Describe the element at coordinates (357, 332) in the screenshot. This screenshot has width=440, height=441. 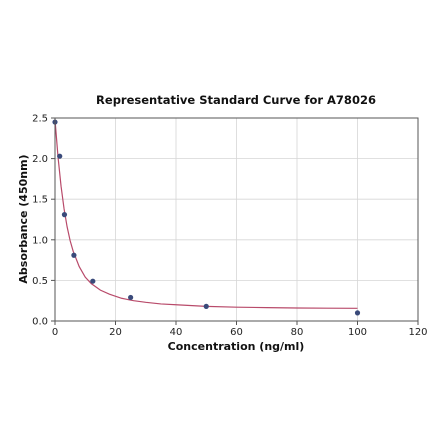
I see `x-tick-label: 100` at that location.